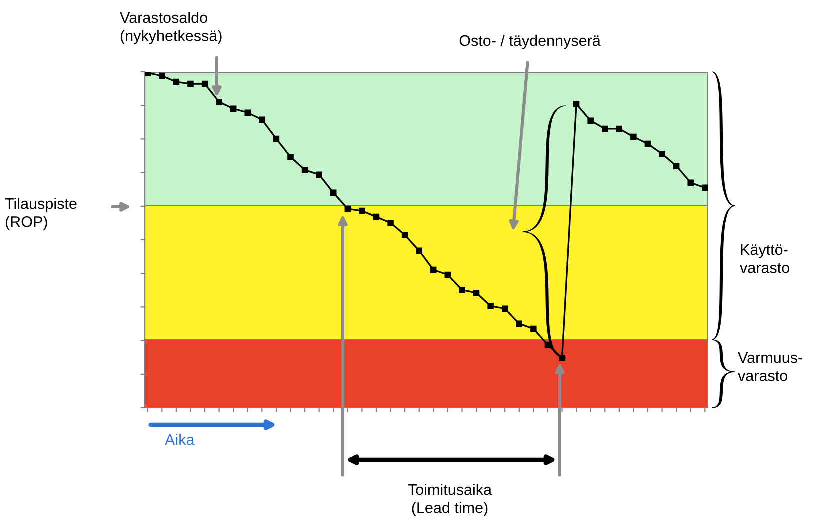  Describe the element at coordinates (171, 28) in the screenshot. I see `text: Varastosaldo (nykyhetkessä)` at that location.